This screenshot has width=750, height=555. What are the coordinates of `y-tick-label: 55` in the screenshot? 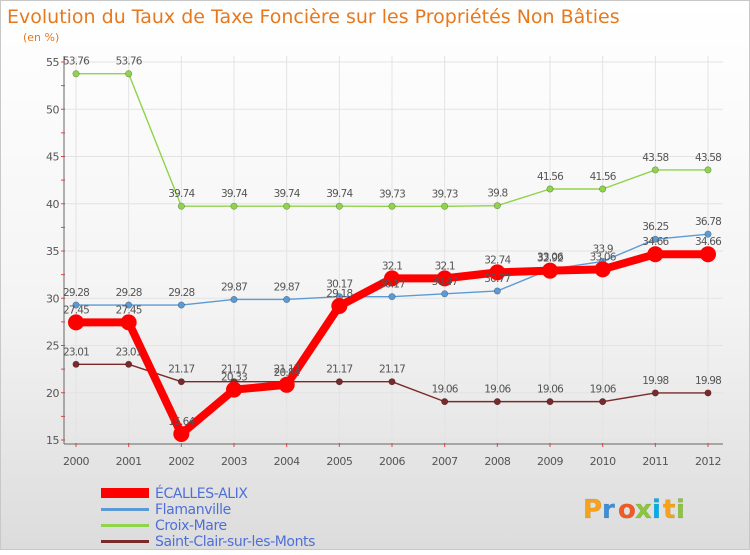 It's located at (52, 62).